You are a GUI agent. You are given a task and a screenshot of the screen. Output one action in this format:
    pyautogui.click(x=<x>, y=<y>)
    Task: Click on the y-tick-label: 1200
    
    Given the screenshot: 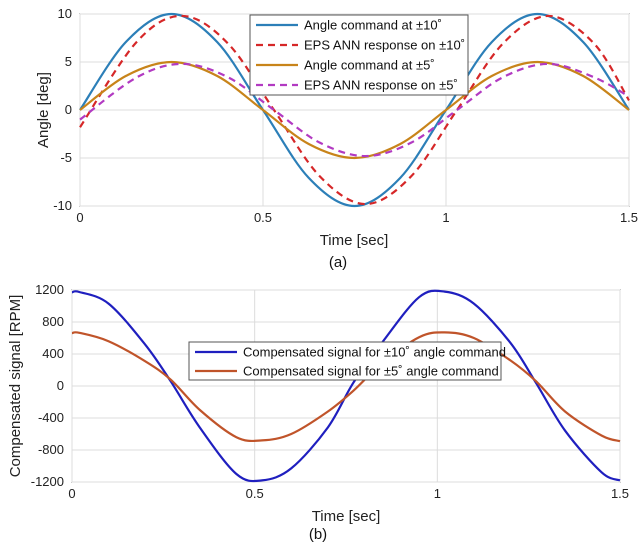 What is the action you would take?
    pyautogui.click(x=49, y=289)
    